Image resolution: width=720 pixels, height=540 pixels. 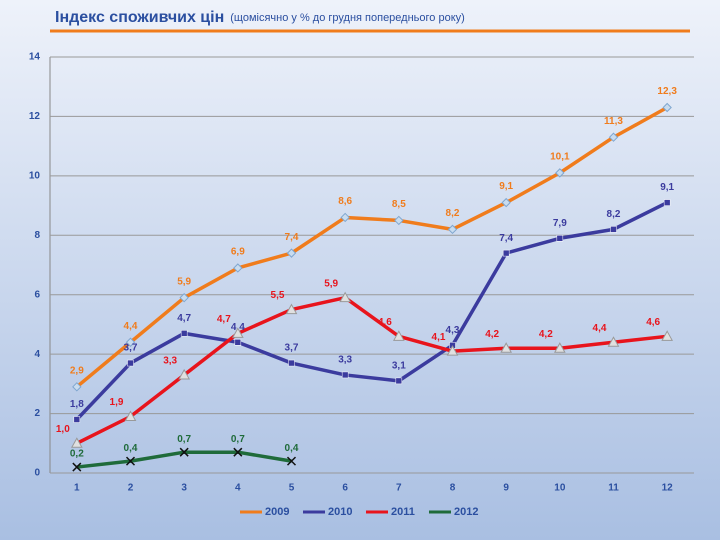 I want to click on x-tick-label: 10, so click(x=560, y=488).